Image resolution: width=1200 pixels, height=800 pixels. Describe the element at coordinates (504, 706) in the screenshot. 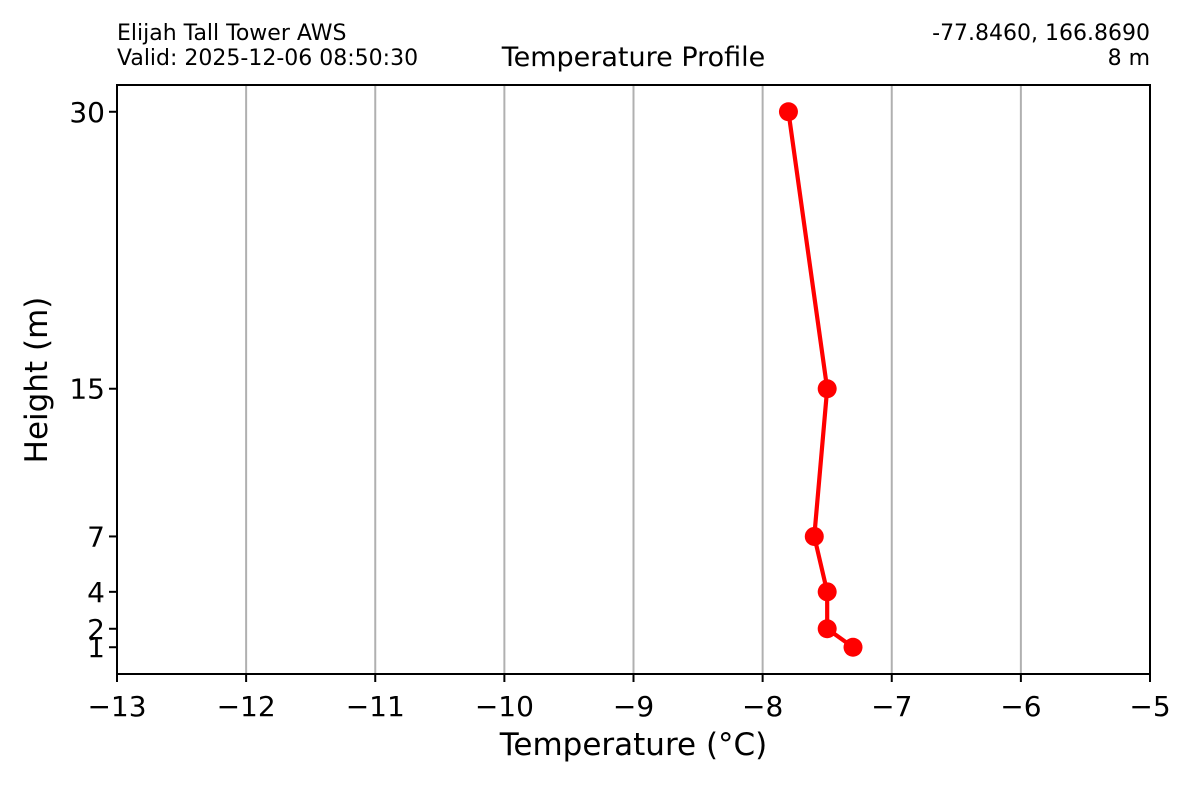

I see `x-tick-label: −10` at that location.